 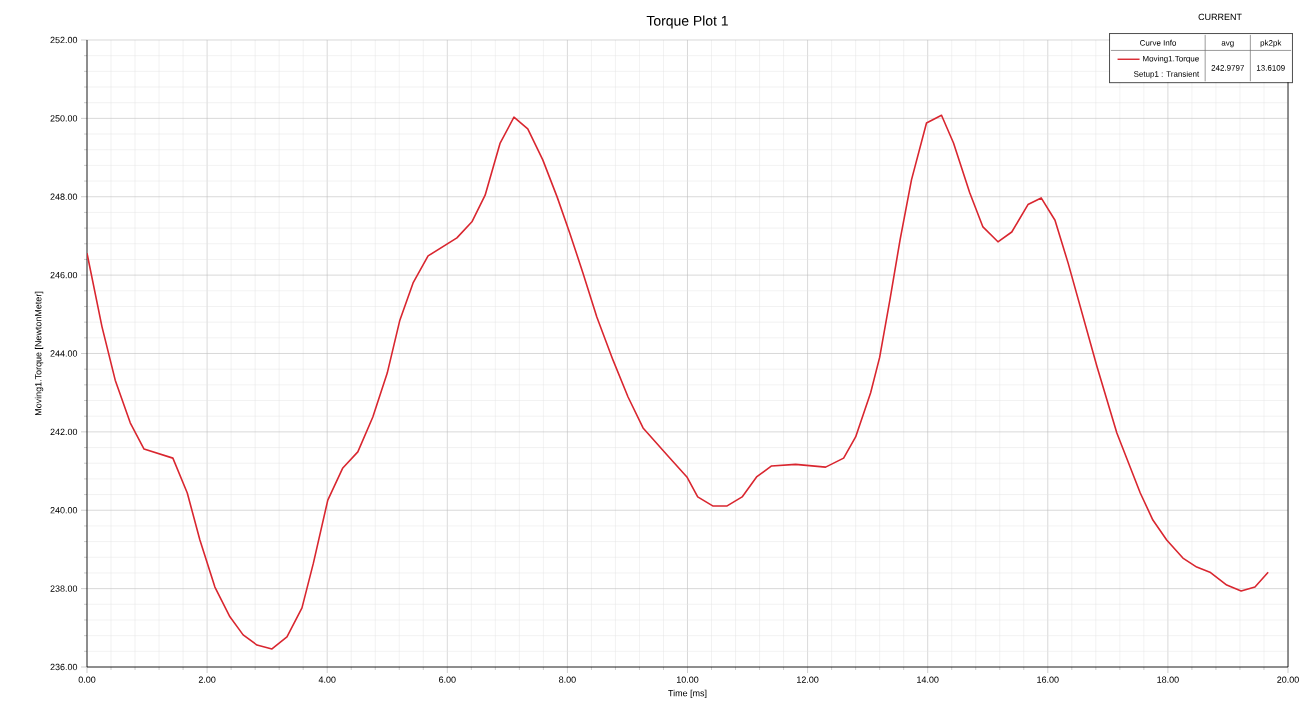 What do you see at coordinates (64, 510) in the screenshot?
I see `y-tick-label: 240.00` at bounding box center [64, 510].